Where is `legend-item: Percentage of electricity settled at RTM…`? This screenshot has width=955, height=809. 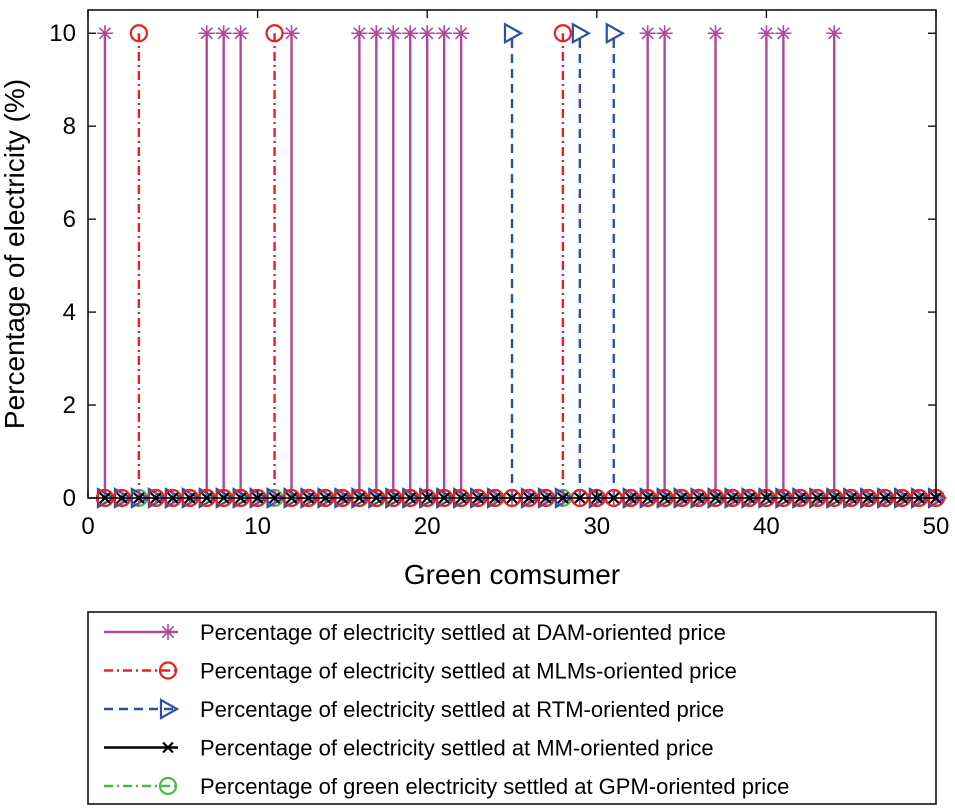
legend-item: Percentage of electricity settled at RTM… is located at coordinates (414, 709).